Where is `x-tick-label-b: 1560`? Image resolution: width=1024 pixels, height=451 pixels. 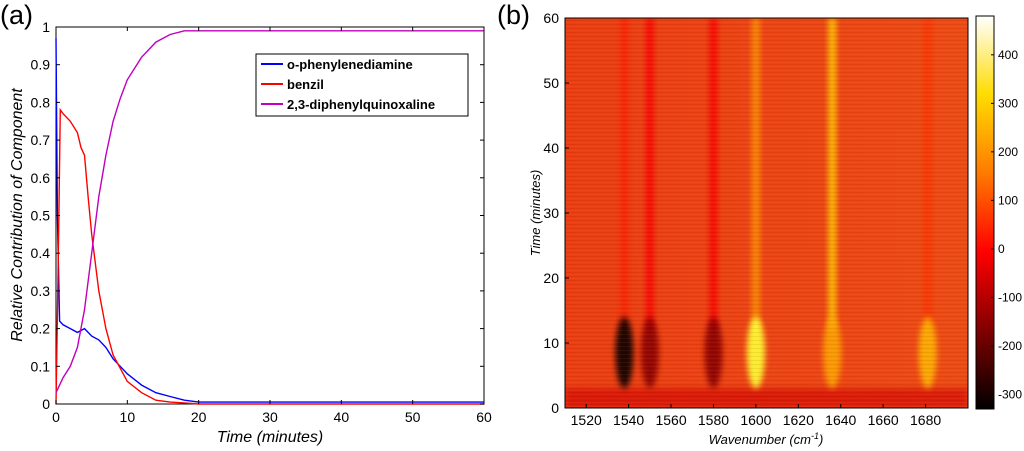 x-tick-label-b: 1560 is located at coordinates (670, 420).